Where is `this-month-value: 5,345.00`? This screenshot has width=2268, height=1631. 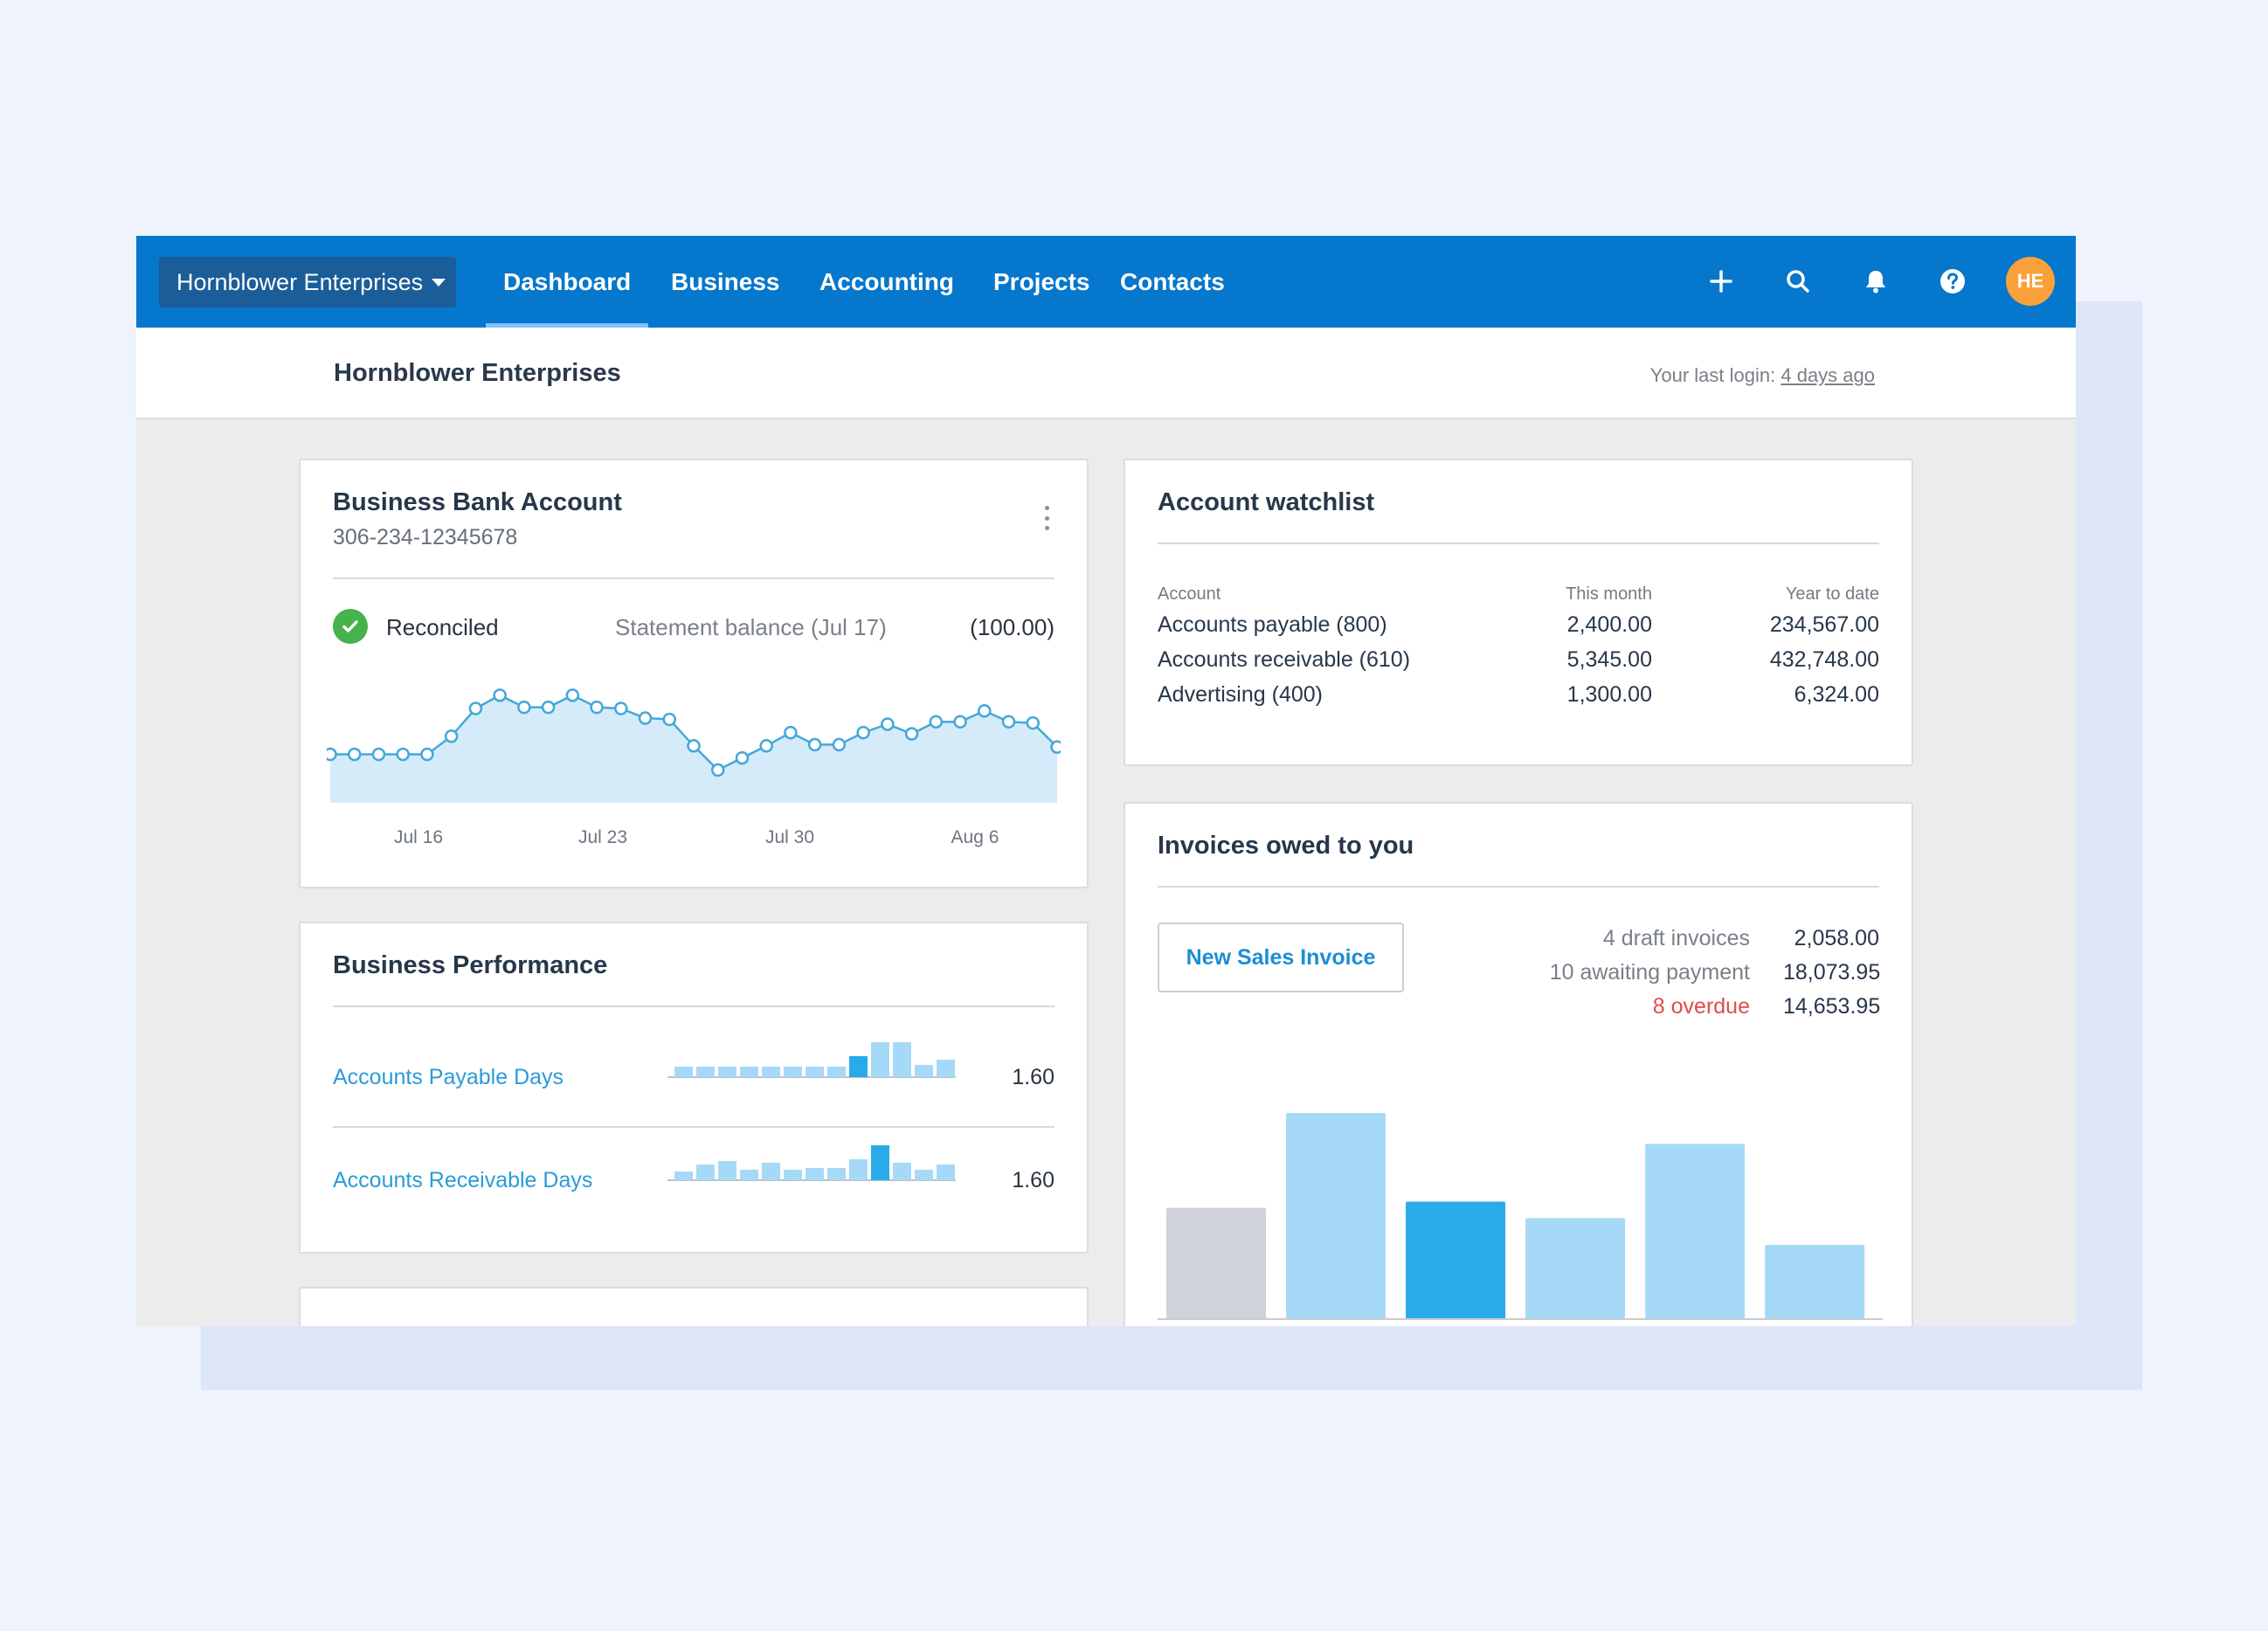 this-month-value: 5,345.00 is located at coordinates (1609, 660).